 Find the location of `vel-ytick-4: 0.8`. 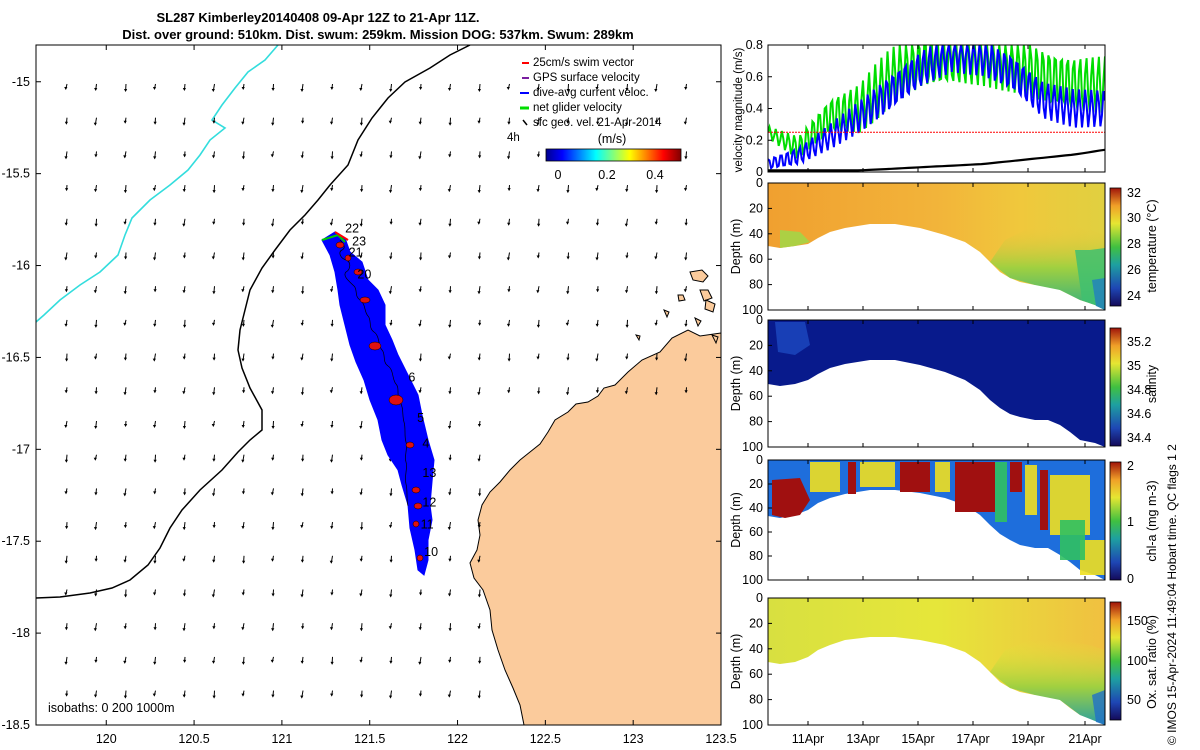

vel-ytick-4: 0.8 is located at coordinates (754, 45).